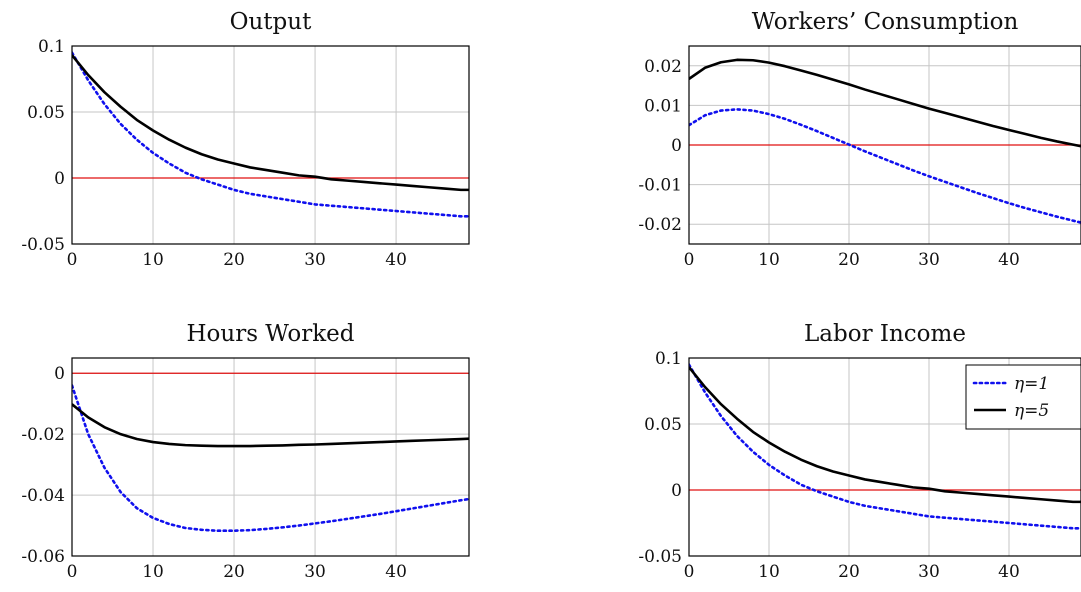  Describe the element at coordinates (676, 491) in the screenshot. I see `labor-income-y-tick-label: 0` at that location.